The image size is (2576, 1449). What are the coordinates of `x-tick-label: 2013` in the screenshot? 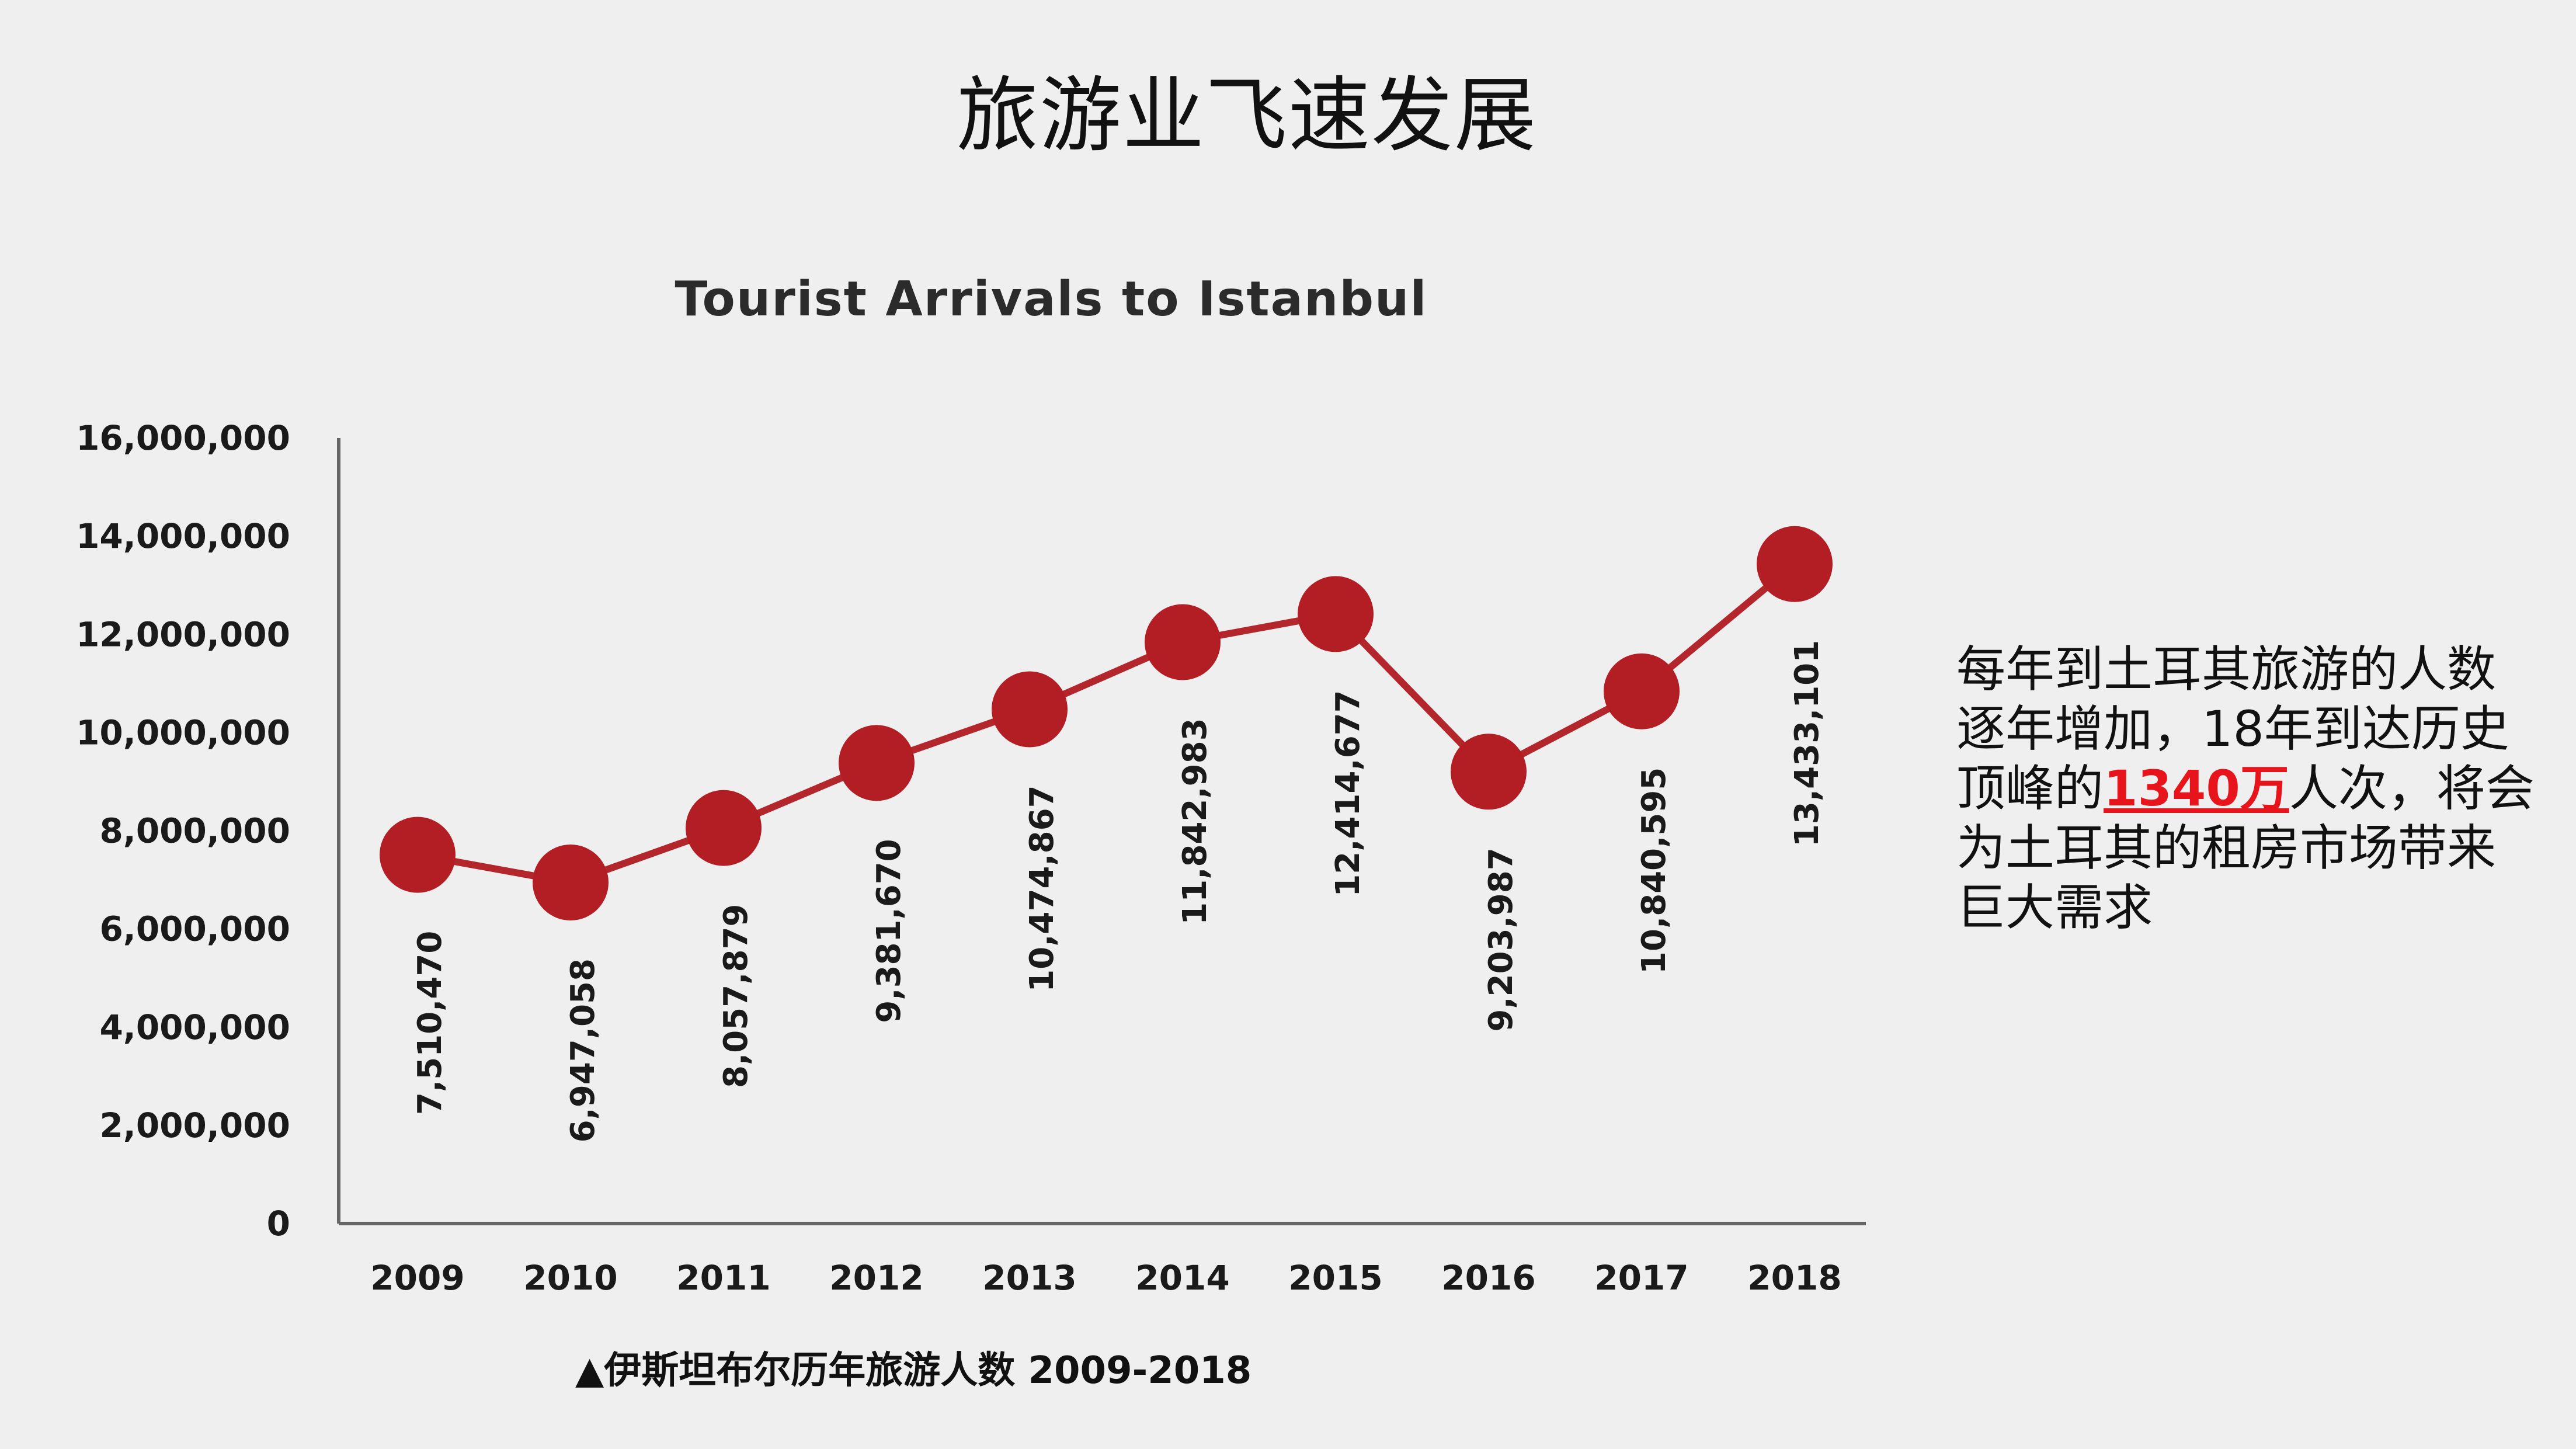 It's located at (1029, 1278).